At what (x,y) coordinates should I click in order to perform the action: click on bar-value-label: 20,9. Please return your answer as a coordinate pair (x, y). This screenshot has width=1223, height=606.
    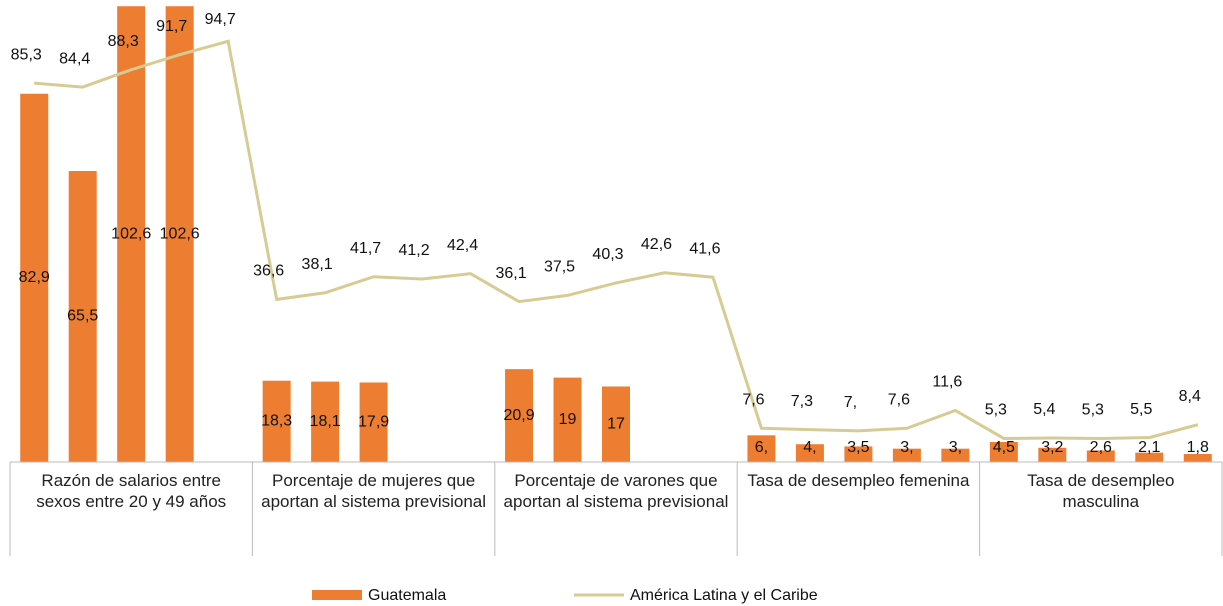
    Looking at the image, I should click on (518, 415).